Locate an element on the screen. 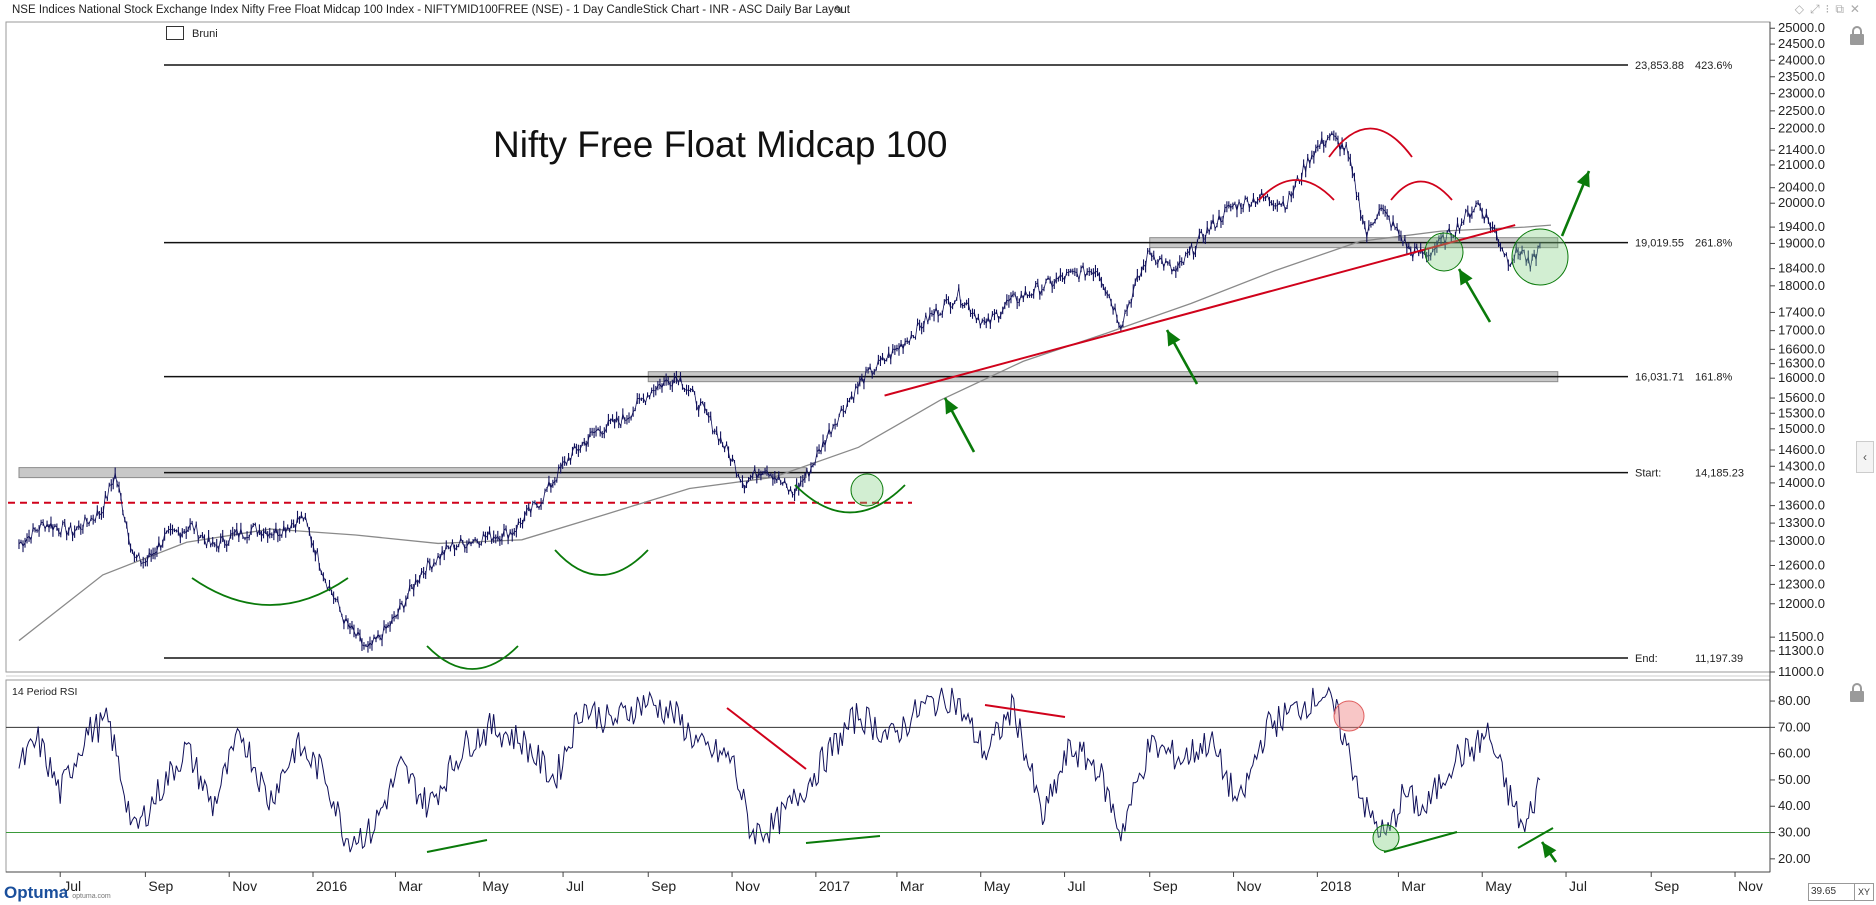 The width and height of the screenshot is (1876, 905). fib-level-value: 423.6% is located at coordinates (1714, 66).